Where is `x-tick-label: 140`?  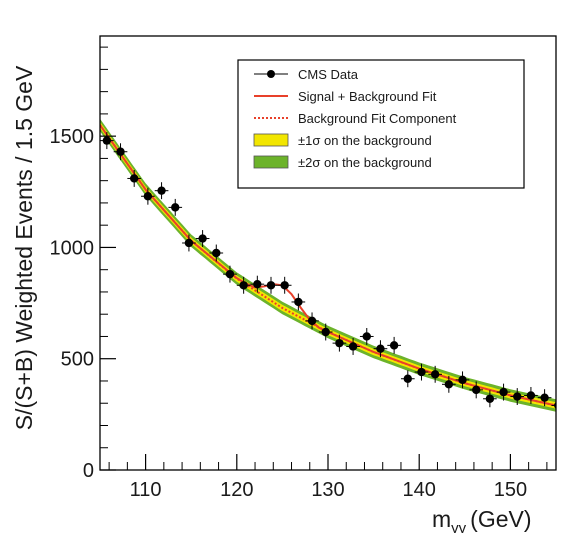 x-tick-label: 140 is located at coordinates (419, 490).